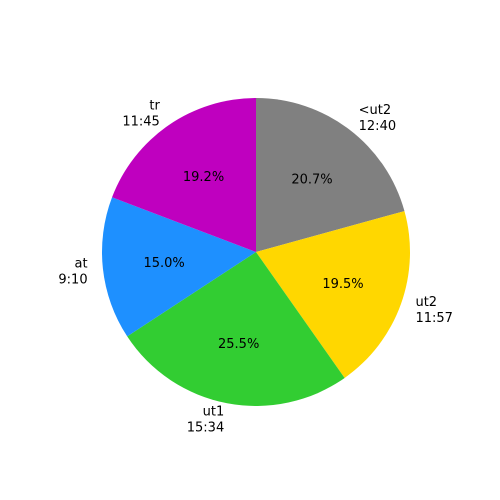 The width and height of the screenshot is (500, 500). Describe the element at coordinates (342, 284) in the screenshot. I see `value-label: 19.5%` at that location.